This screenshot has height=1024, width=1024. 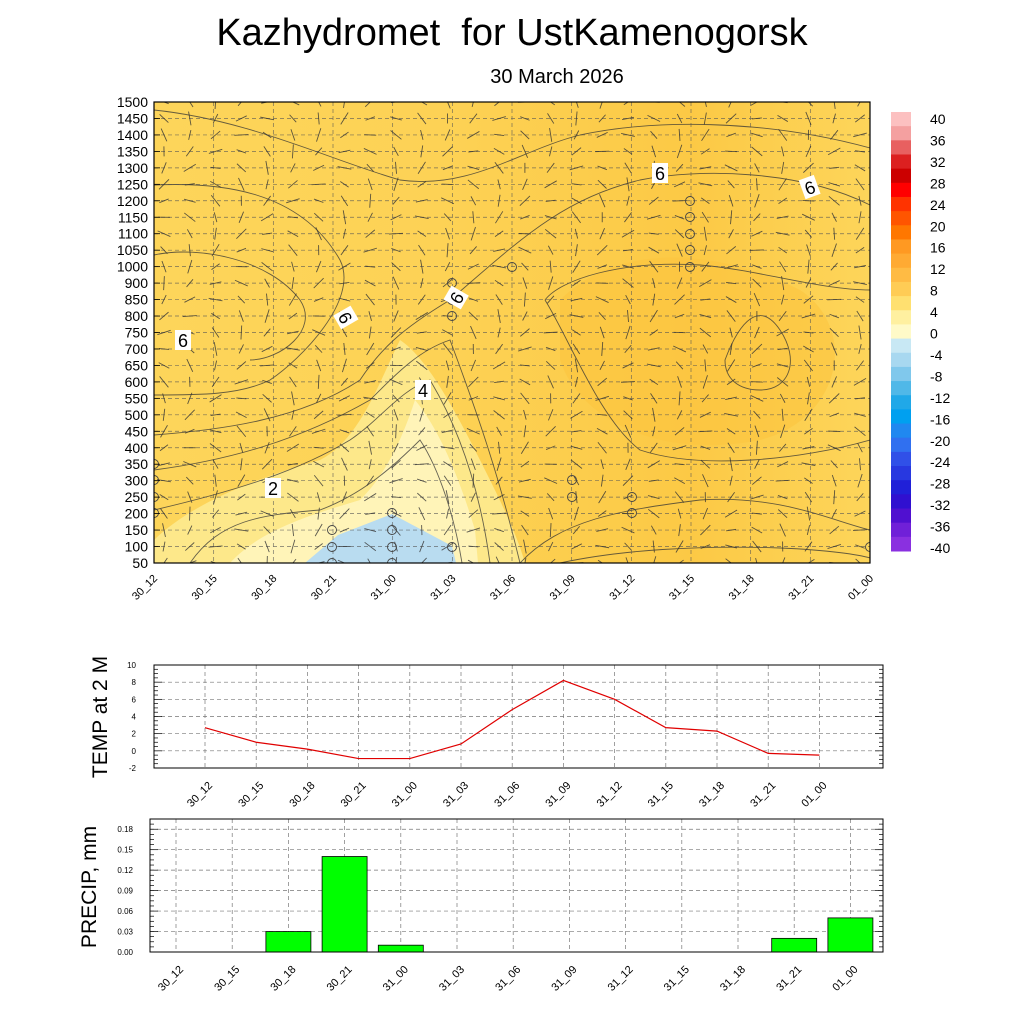 I want to click on time-tick-label: 30_15, so click(x=205, y=588).